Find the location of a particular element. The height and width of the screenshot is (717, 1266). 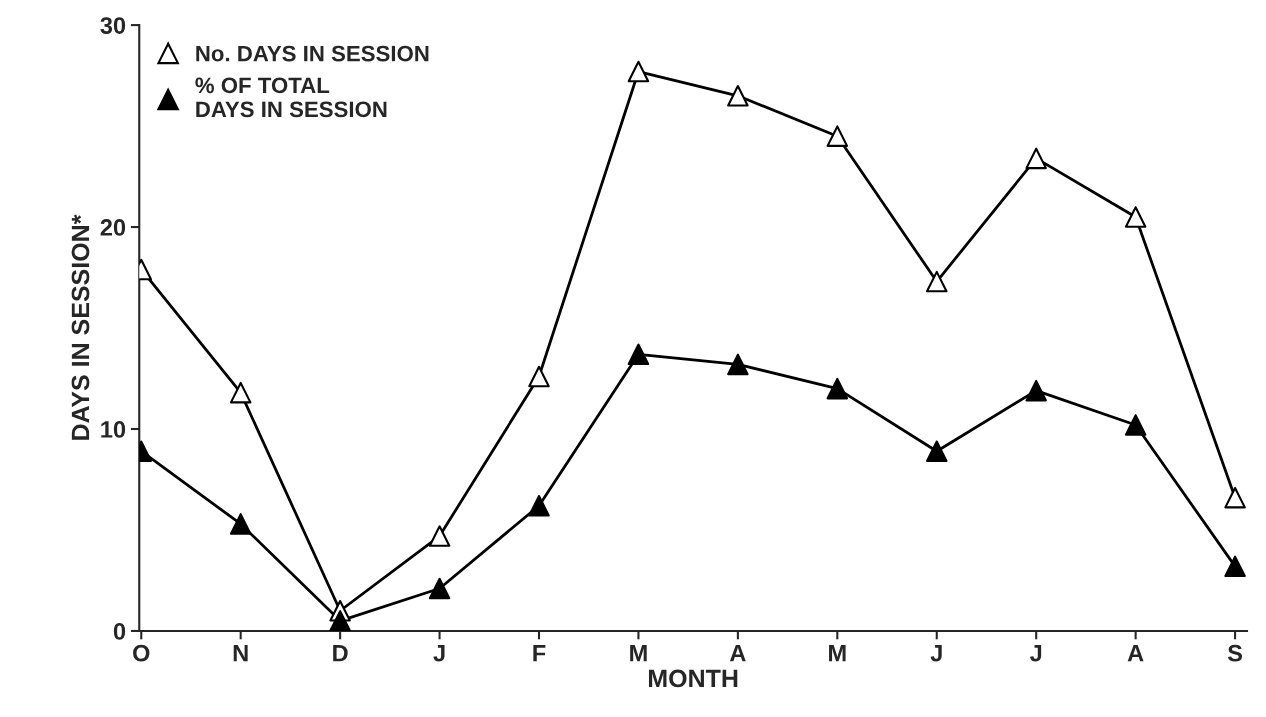

legend-label: No. DAYS IN SESSION is located at coordinates (312, 53).